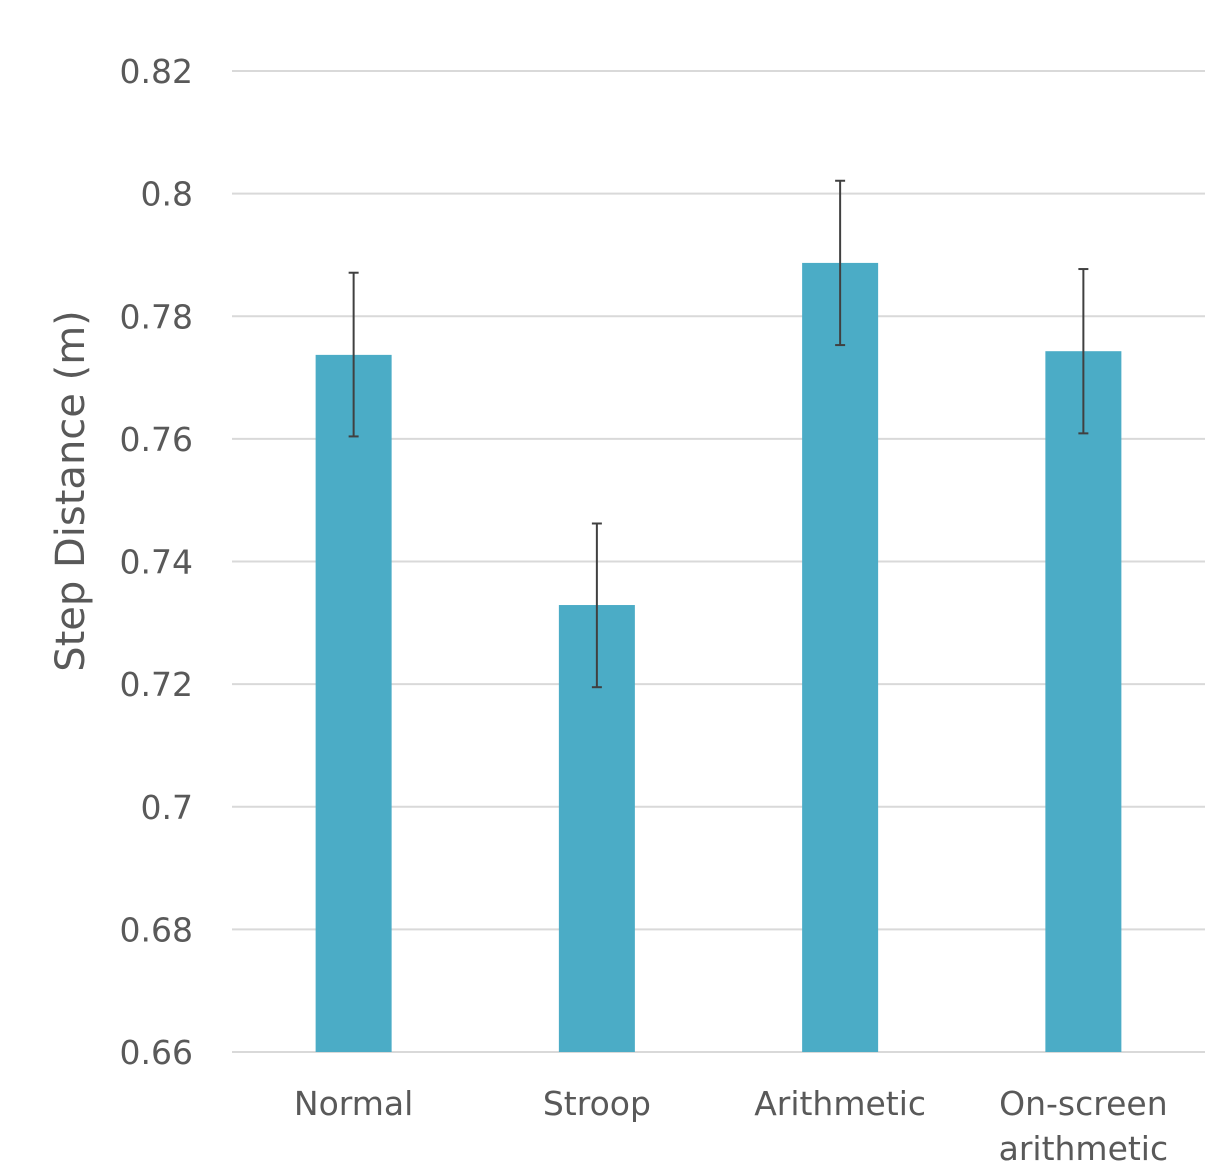  I want to click on y-tick-label: 0.82, so click(156, 71).